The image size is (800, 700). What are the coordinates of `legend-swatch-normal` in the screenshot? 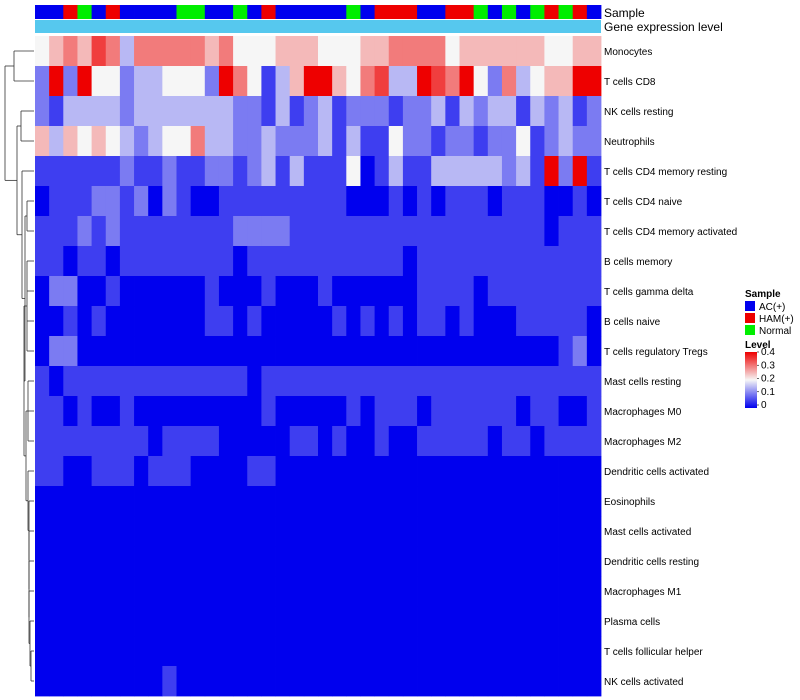 It's located at (750, 330).